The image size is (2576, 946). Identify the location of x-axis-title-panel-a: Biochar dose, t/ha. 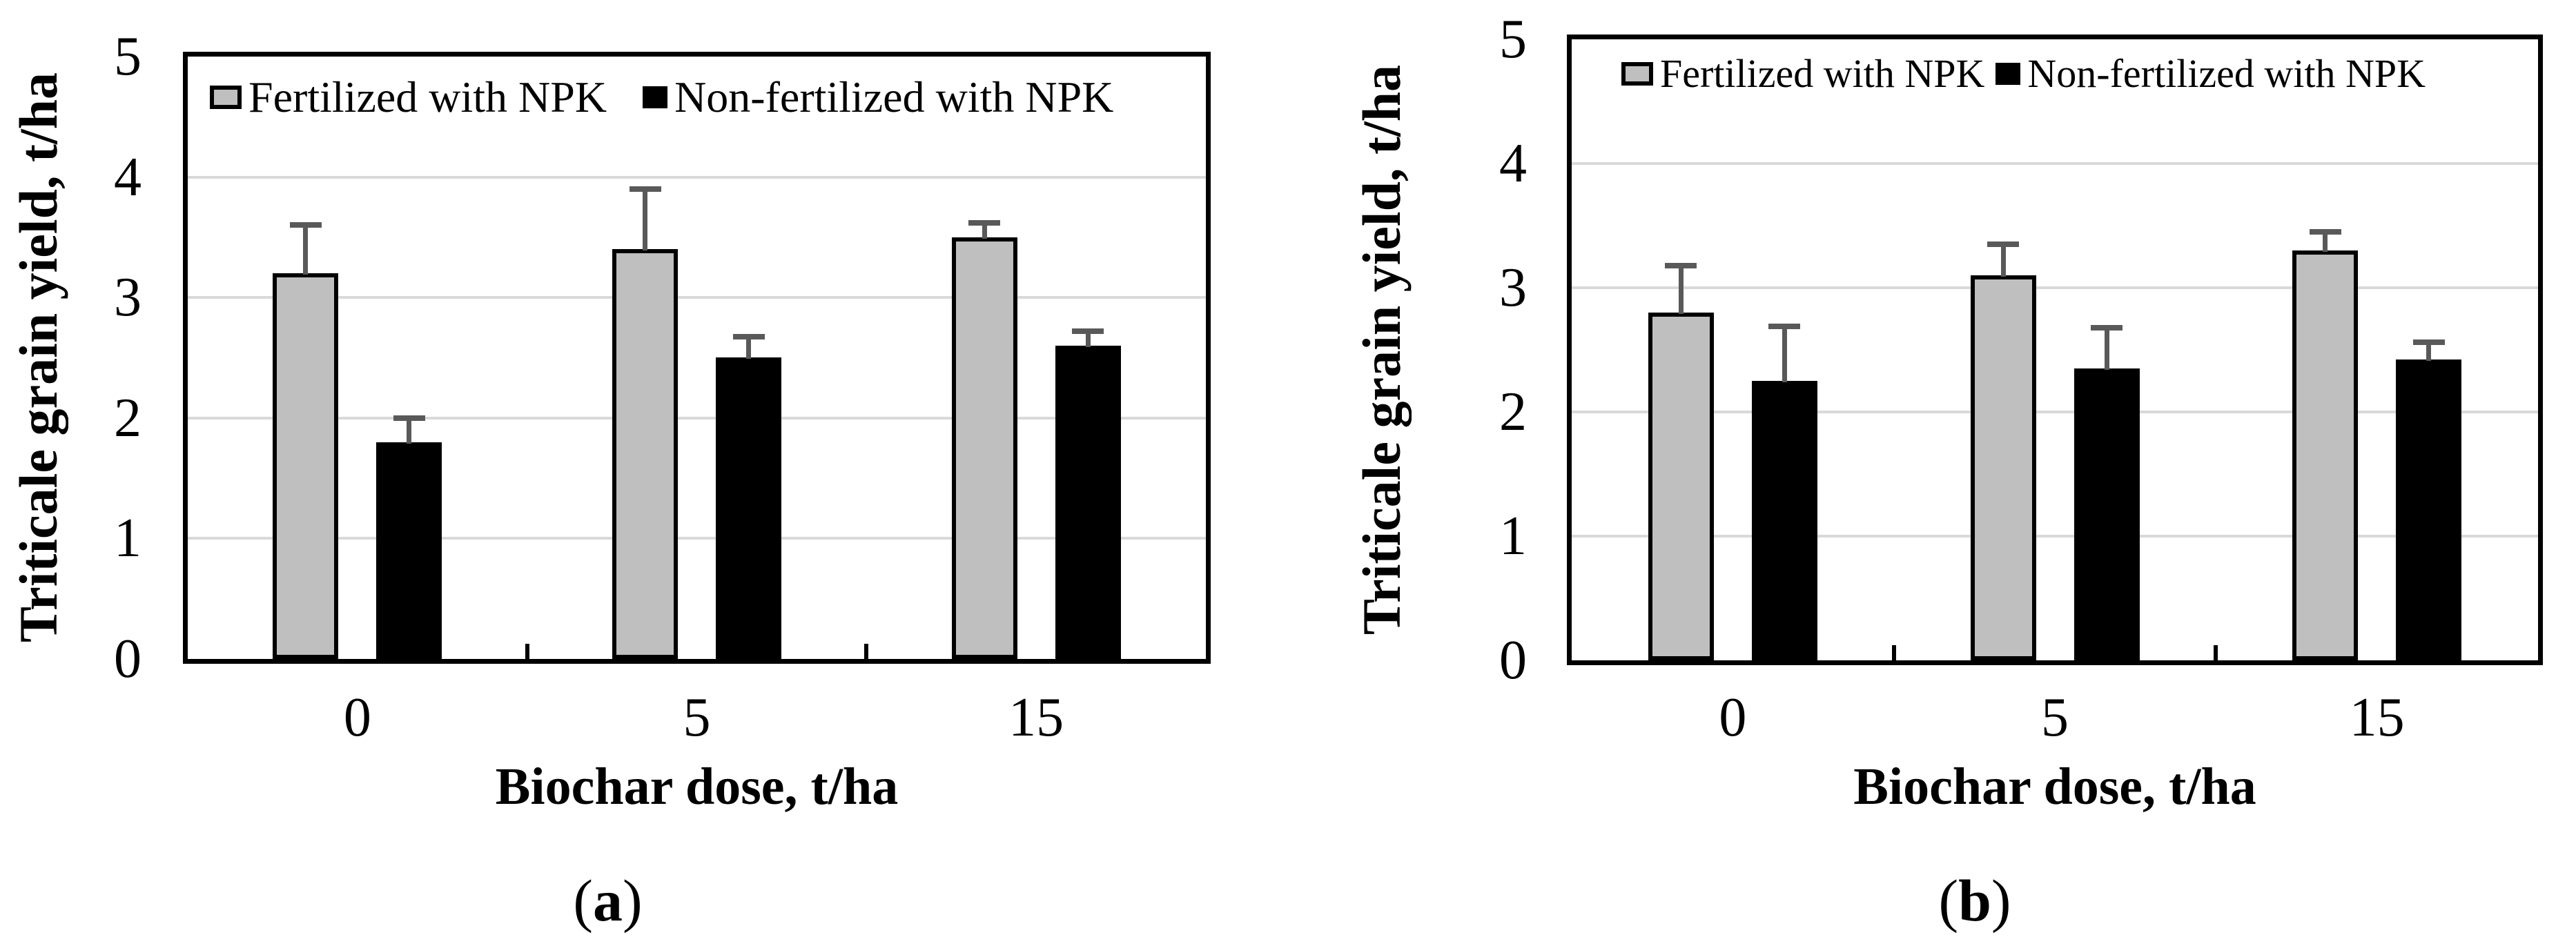
(697, 787).